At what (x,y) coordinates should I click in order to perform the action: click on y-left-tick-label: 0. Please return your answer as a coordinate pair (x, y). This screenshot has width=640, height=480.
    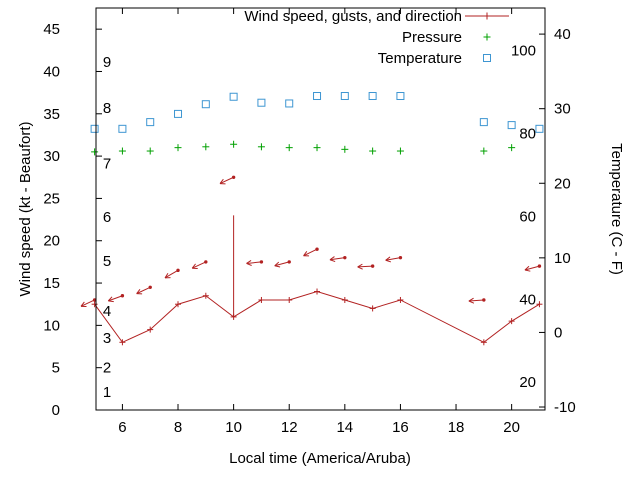
    Looking at the image, I should click on (56, 410).